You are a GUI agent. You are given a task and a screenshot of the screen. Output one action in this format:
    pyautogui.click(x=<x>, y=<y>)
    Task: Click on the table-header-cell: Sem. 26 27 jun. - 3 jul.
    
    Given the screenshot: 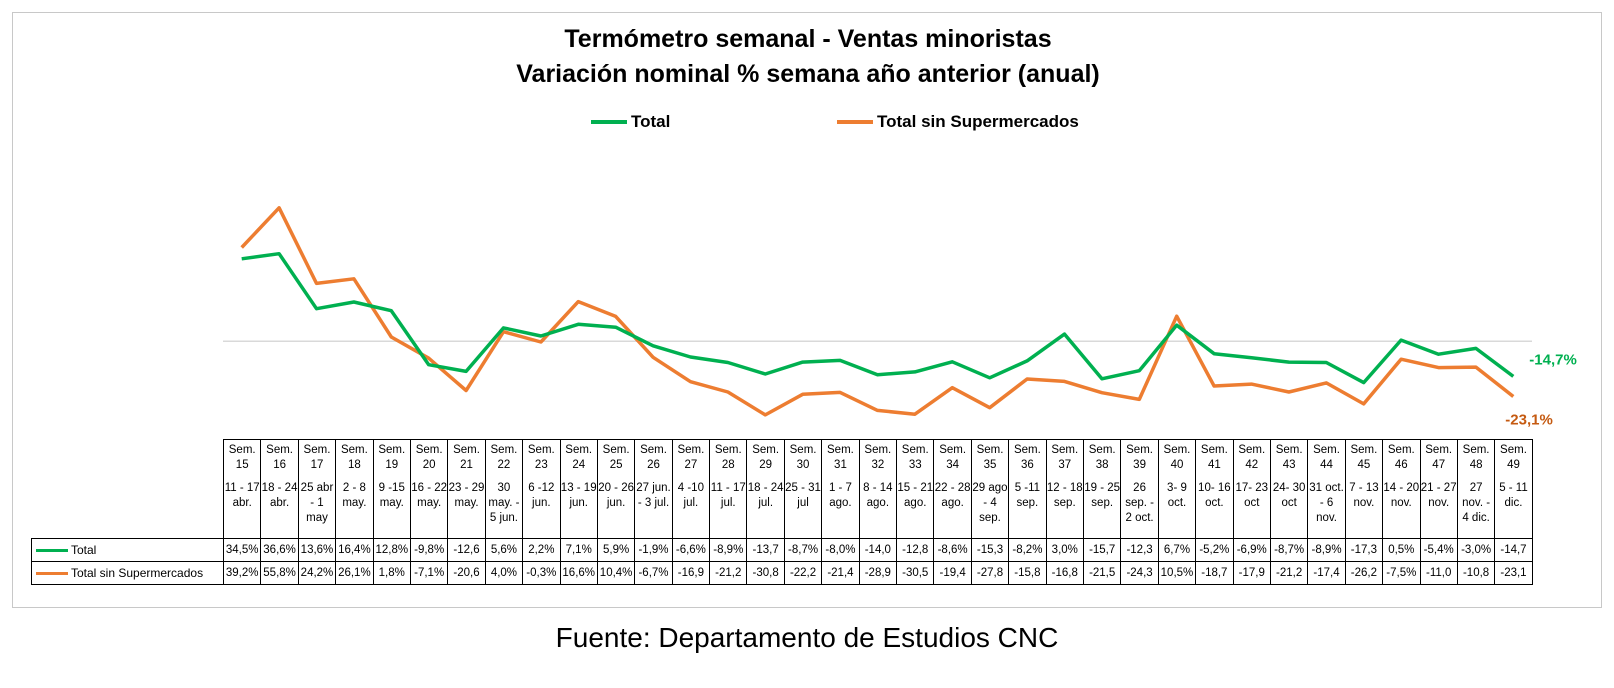 What is the action you would take?
    pyautogui.click(x=653, y=489)
    